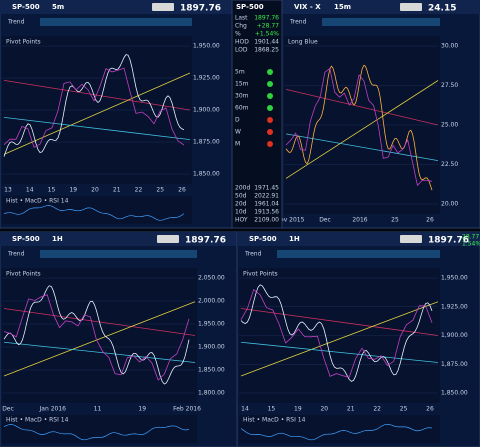  What do you see at coordinates (454, 306) in the screenshot?
I see `y-label: 1,925.00` at bounding box center [454, 306].